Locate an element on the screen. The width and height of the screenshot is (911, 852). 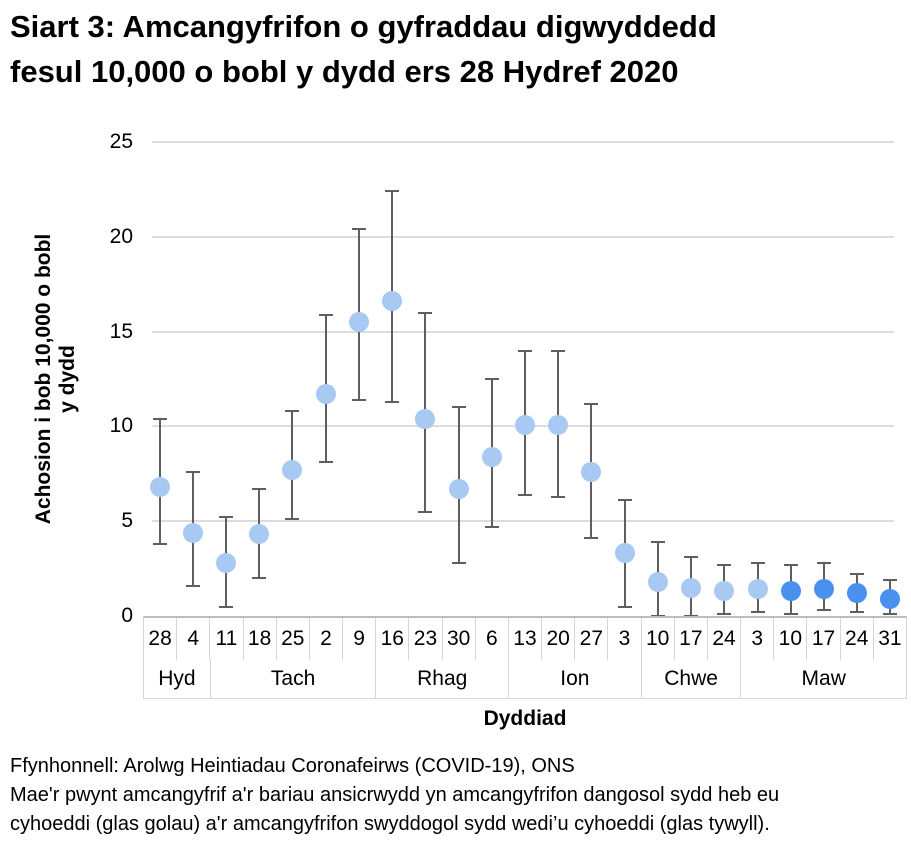
y-axis-tick-label: 5 is located at coordinates (127, 520).